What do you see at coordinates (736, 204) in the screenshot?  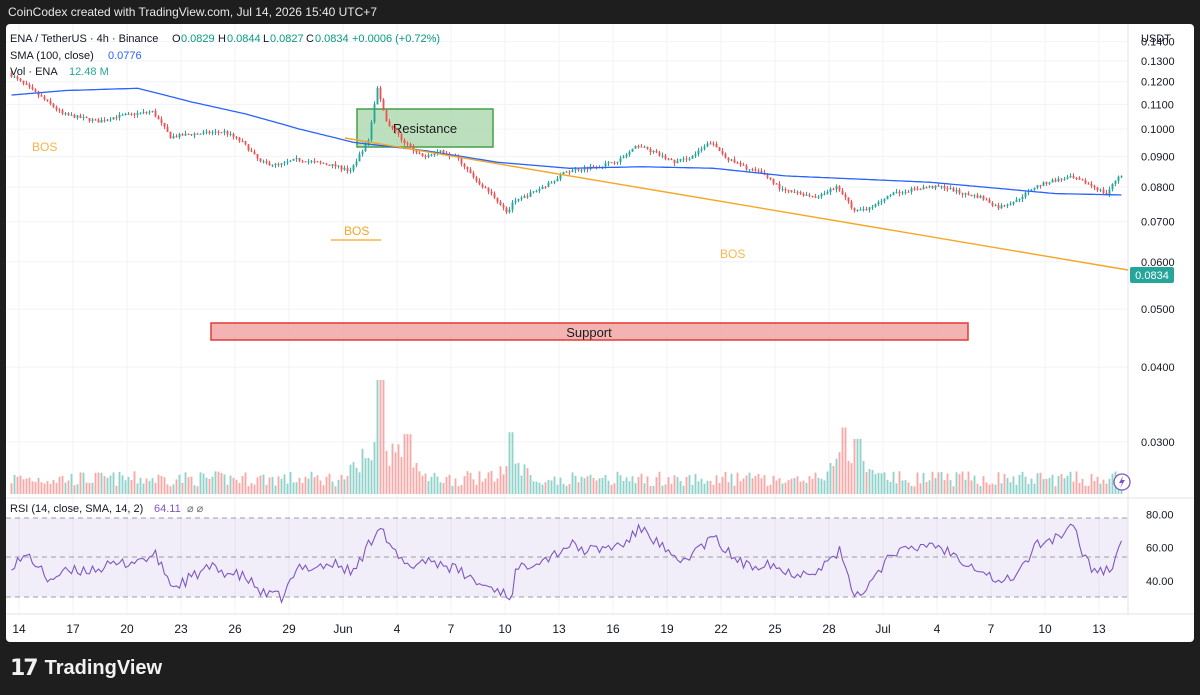 I see `resistance-trendline` at bounding box center [736, 204].